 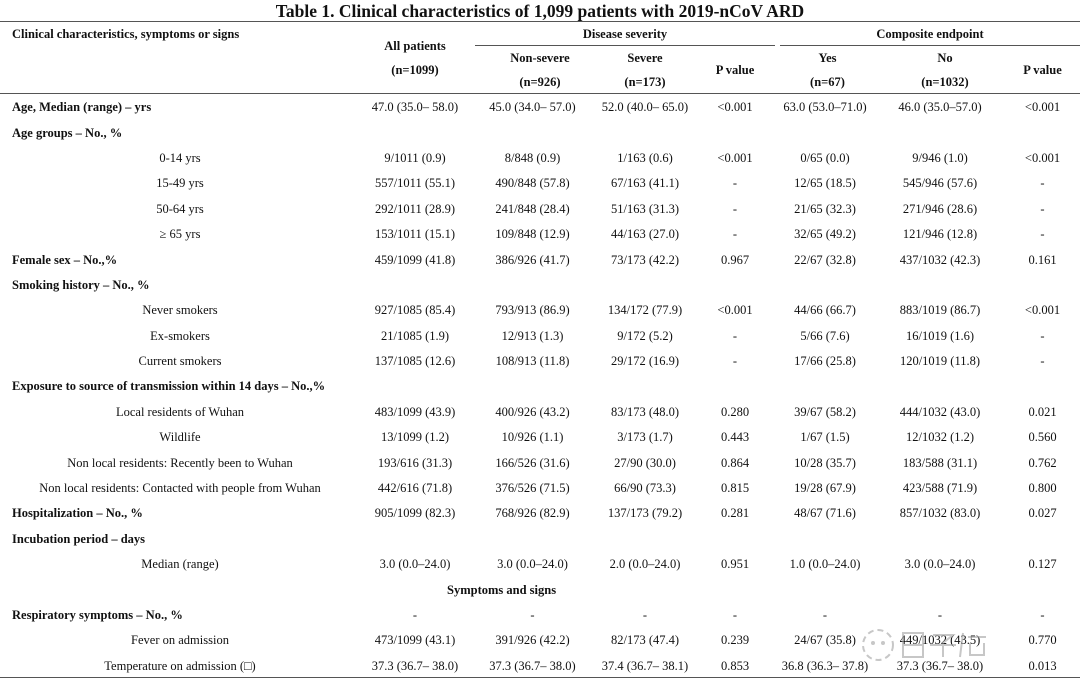 What do you see at coordinates (415, 615) in the screenshot?
I see `cell-all-patients: -` at bounding box center [415, 615].